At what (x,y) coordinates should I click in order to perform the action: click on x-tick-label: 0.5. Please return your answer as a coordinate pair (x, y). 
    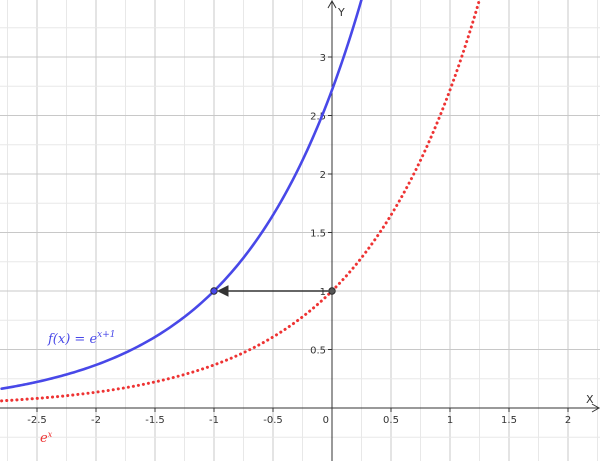
    Looking at the image, I should click on (391, 420).